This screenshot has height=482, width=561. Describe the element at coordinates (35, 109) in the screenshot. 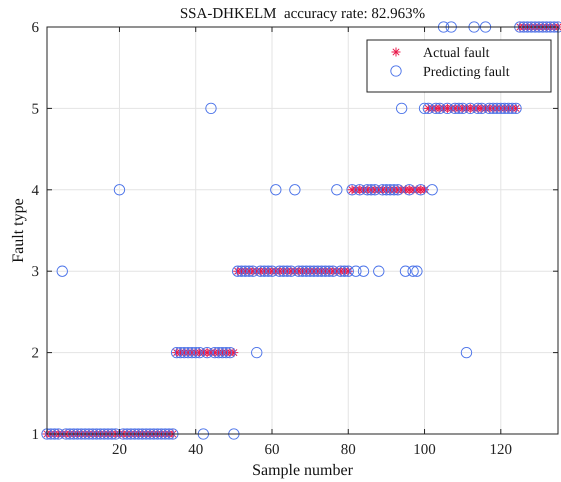

I see `y-tick-label: 5` at that location.